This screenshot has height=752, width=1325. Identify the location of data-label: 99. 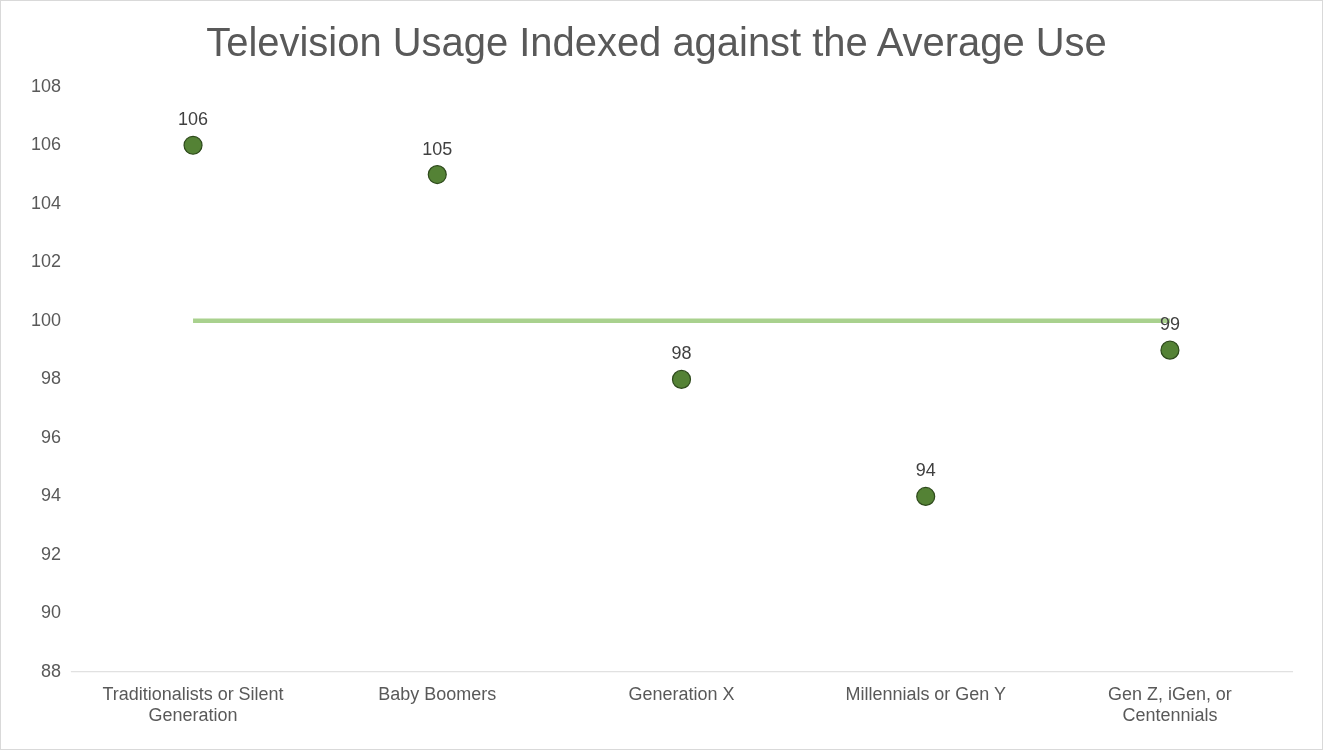
(1169, 324).